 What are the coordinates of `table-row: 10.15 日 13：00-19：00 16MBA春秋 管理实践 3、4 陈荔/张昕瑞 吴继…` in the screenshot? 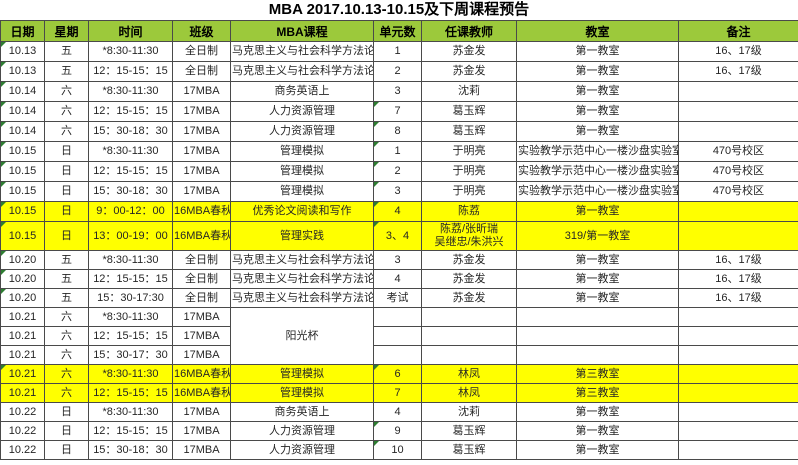 It's located at (399, 236).